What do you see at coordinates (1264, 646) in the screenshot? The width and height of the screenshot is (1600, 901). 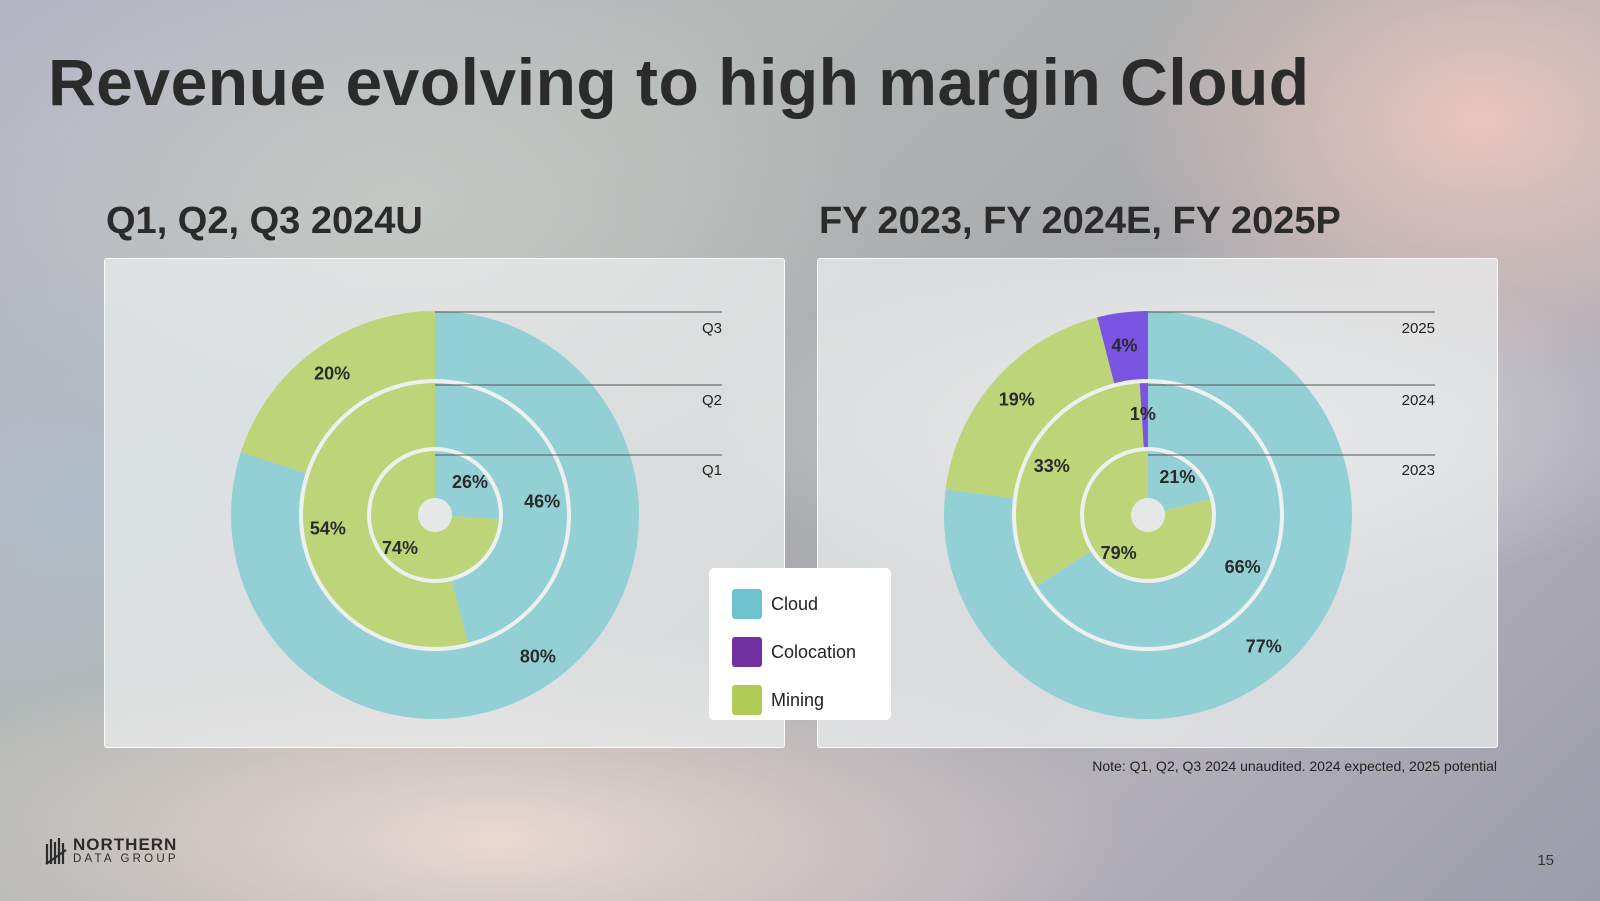 I see `ring-2025-label-cloud: 77%` at bounding box center [1264, 646].